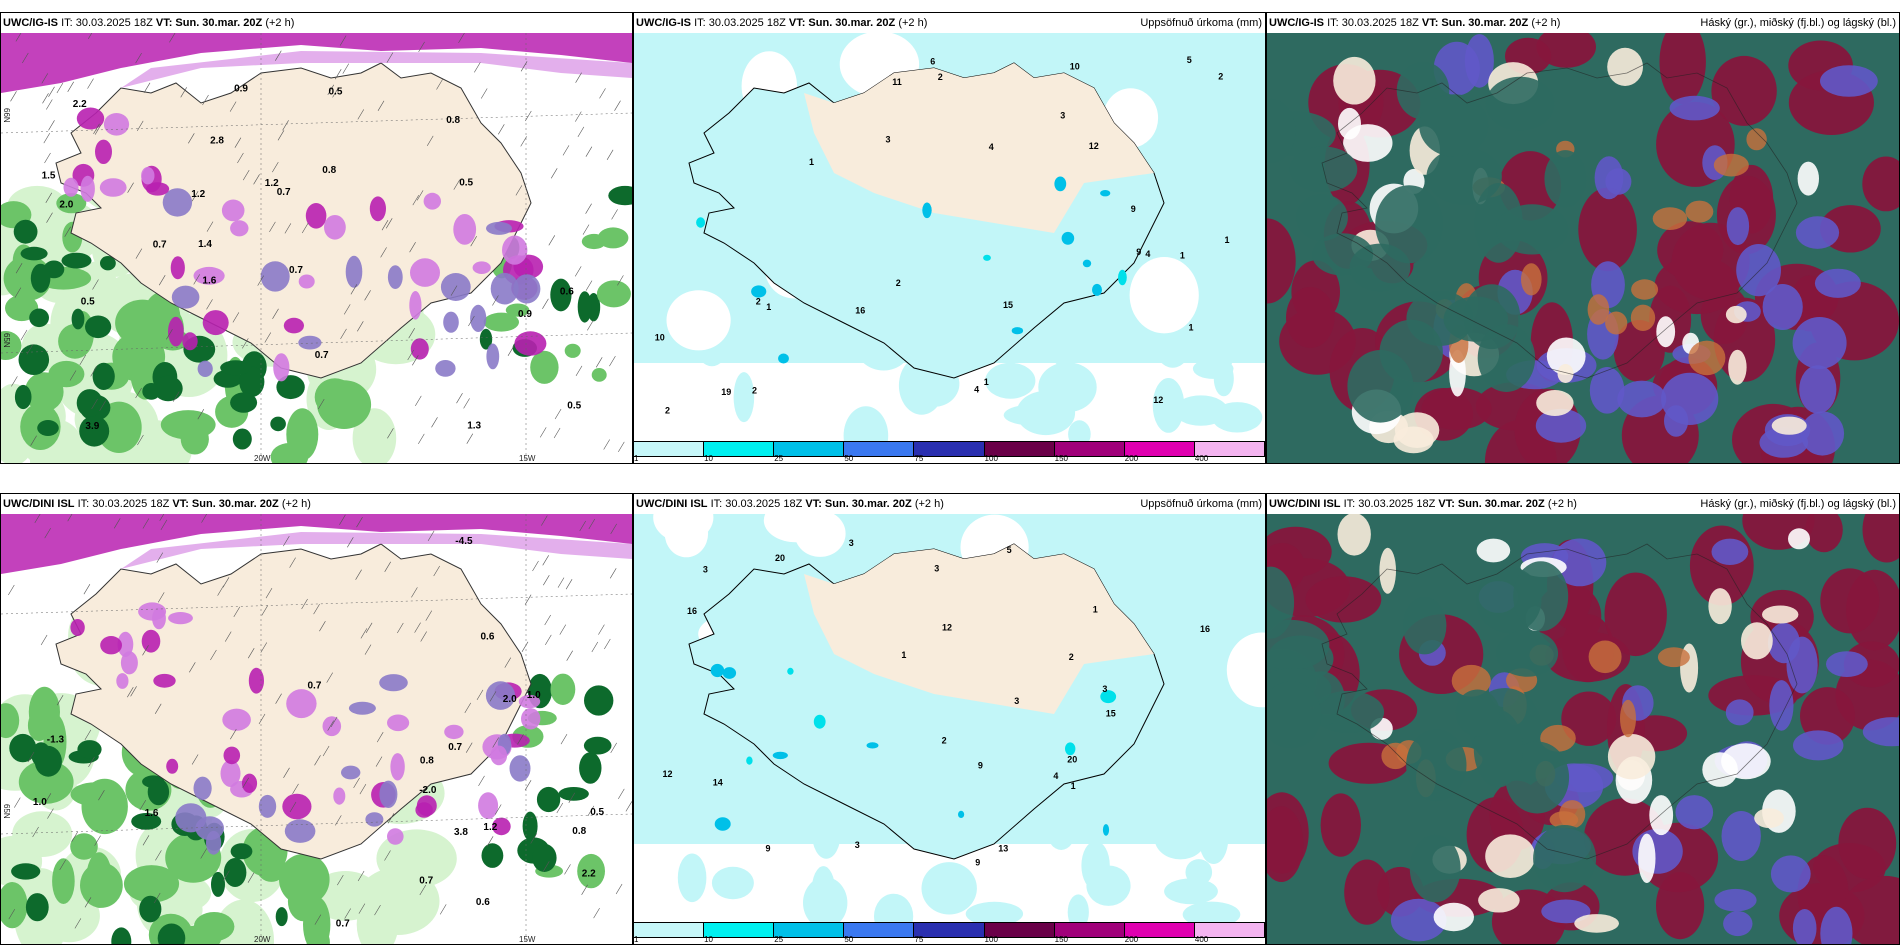 This screenshot has height=950, width=1900. I want to click on value-label: 2, so click(898, 283).